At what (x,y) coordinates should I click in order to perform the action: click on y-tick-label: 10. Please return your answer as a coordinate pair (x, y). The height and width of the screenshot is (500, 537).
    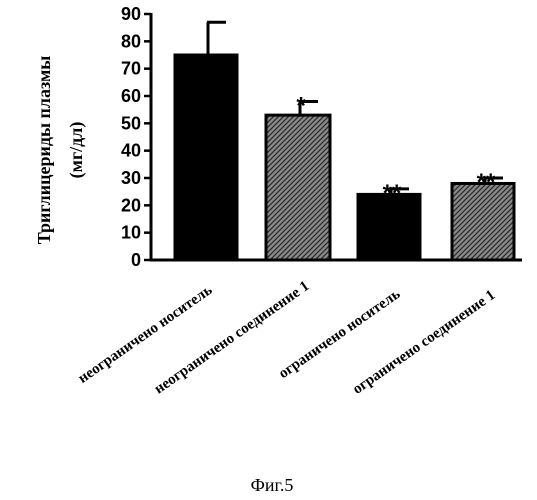
    Looking at the image, I should click on (131, 233).